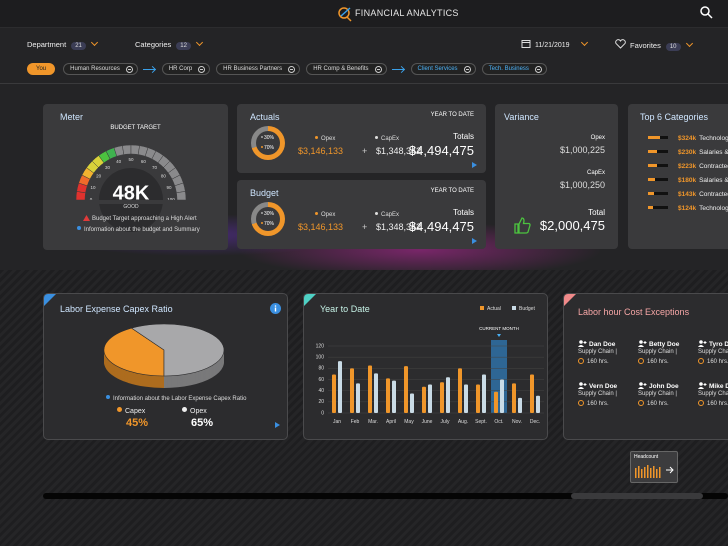 This screenshot has width=728, height=546. Describe the element at coordinates (364, 83) in the screenshot. I see `divider` at that location.